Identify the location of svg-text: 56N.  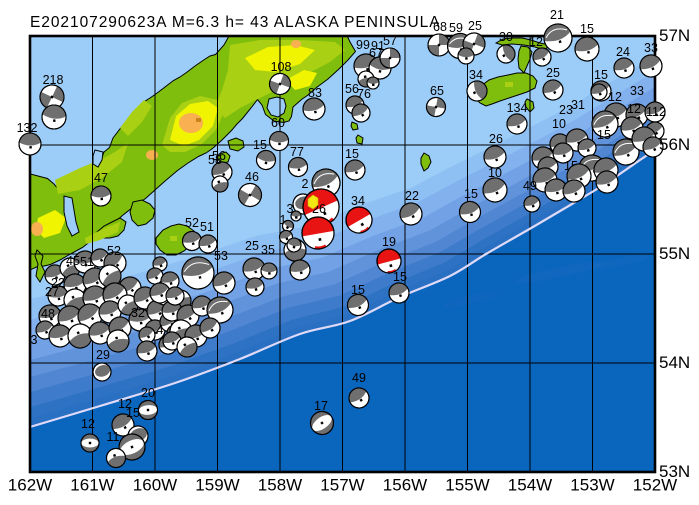
(674, 144).